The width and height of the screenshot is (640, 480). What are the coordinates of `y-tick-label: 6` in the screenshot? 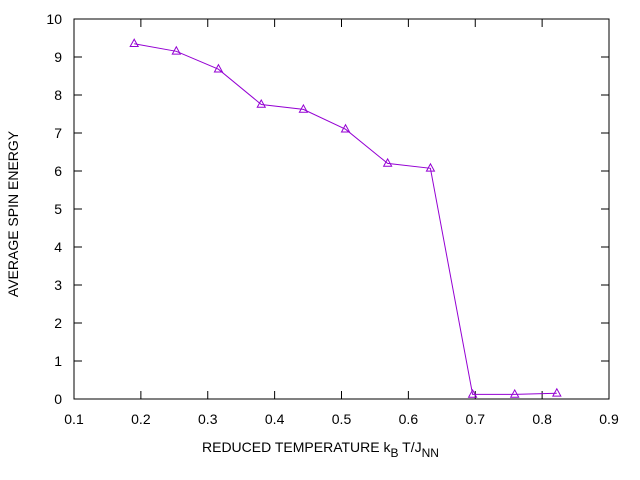 It's located at (58, 171).